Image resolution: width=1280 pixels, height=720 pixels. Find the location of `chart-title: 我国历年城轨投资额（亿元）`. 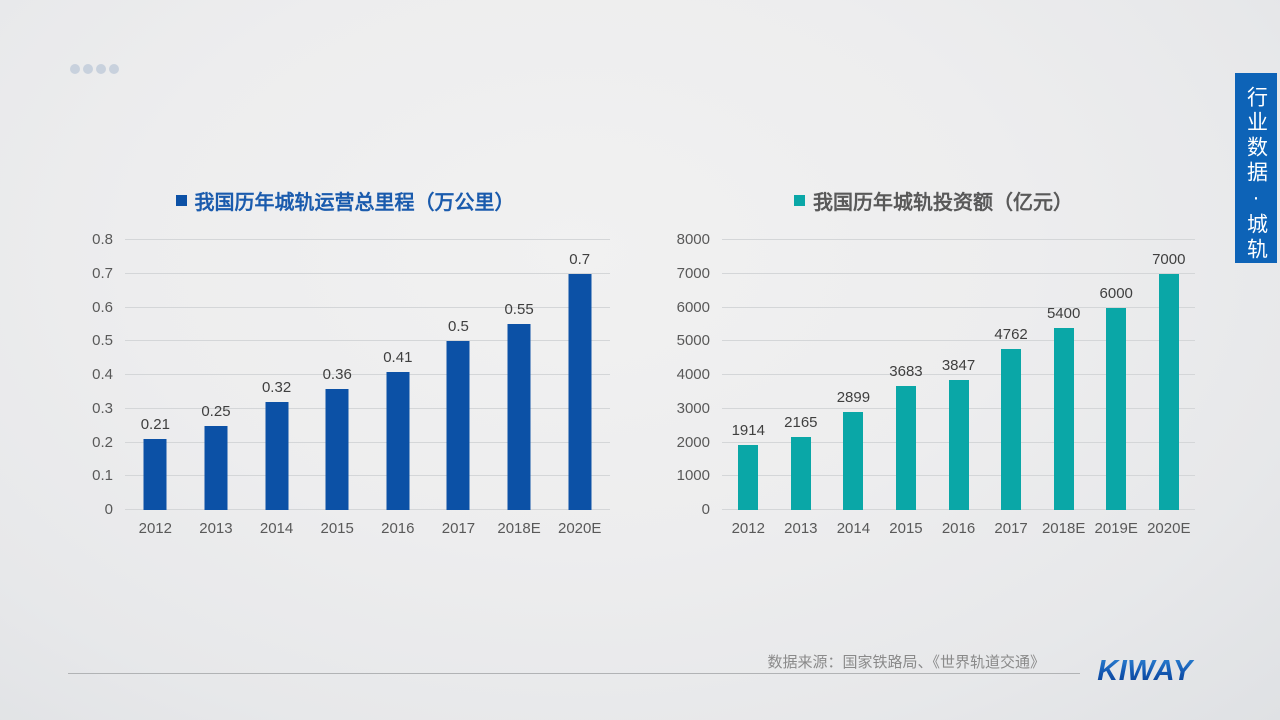

chart-title: 我国历年城轨投资额（亿元） is located at coordinates (943, 202).